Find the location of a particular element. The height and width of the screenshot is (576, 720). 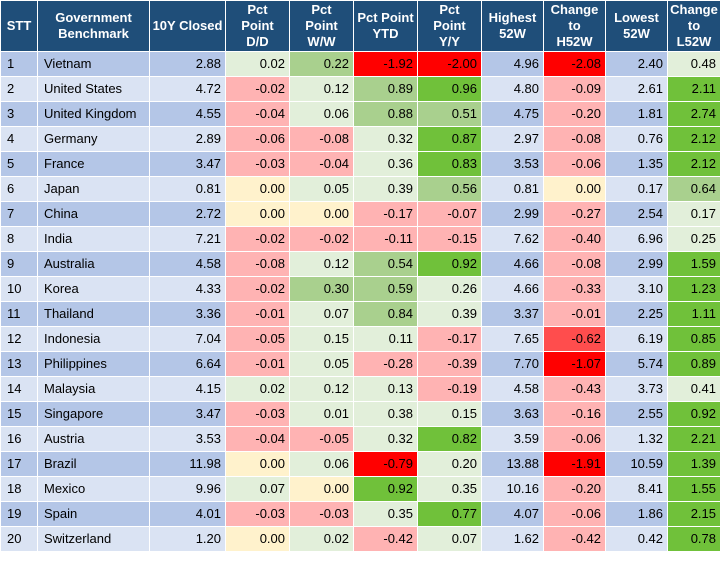

cell-pct-point-yy: 0.51 is located at coordinates (449, 114).